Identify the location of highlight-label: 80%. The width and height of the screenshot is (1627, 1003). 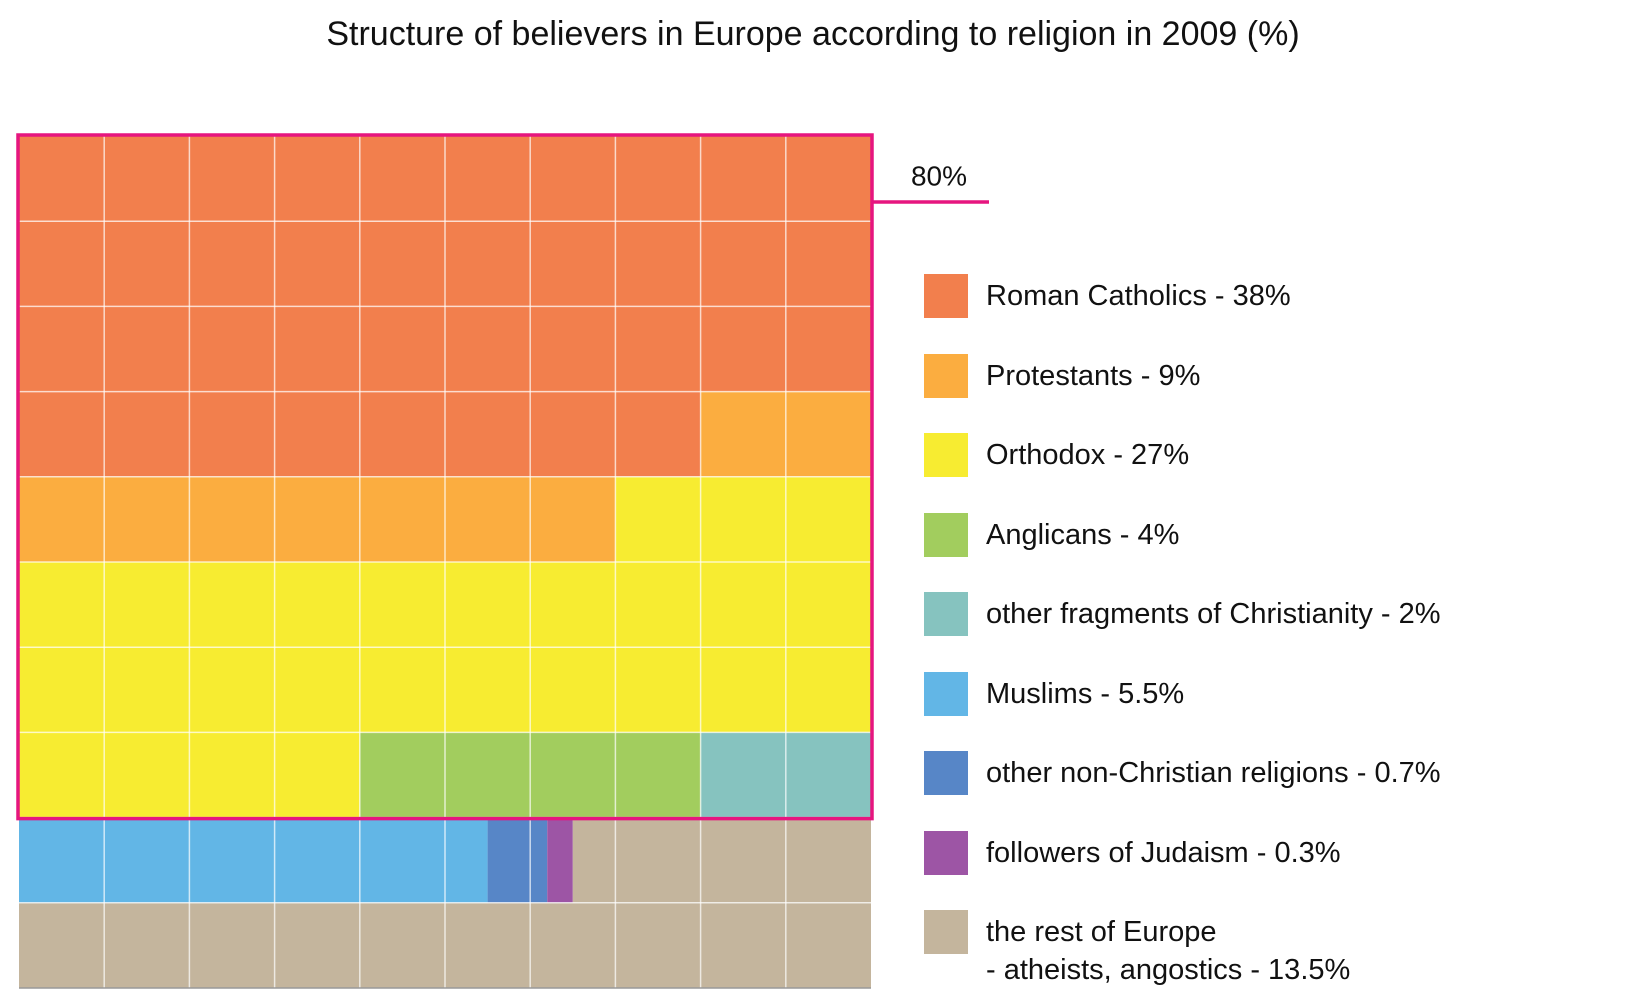
(939, 175).